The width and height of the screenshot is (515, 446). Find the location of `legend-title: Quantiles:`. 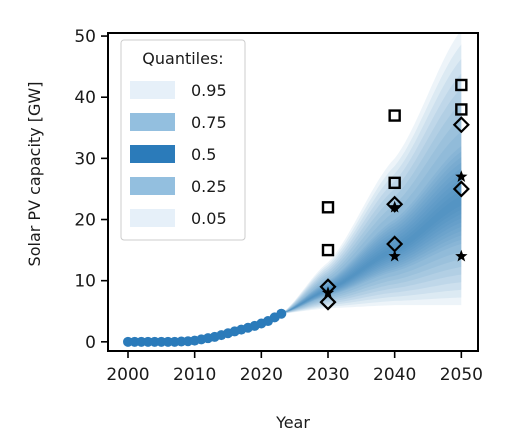

legend-title: Quantiles: is located at coordinates (182, 58).